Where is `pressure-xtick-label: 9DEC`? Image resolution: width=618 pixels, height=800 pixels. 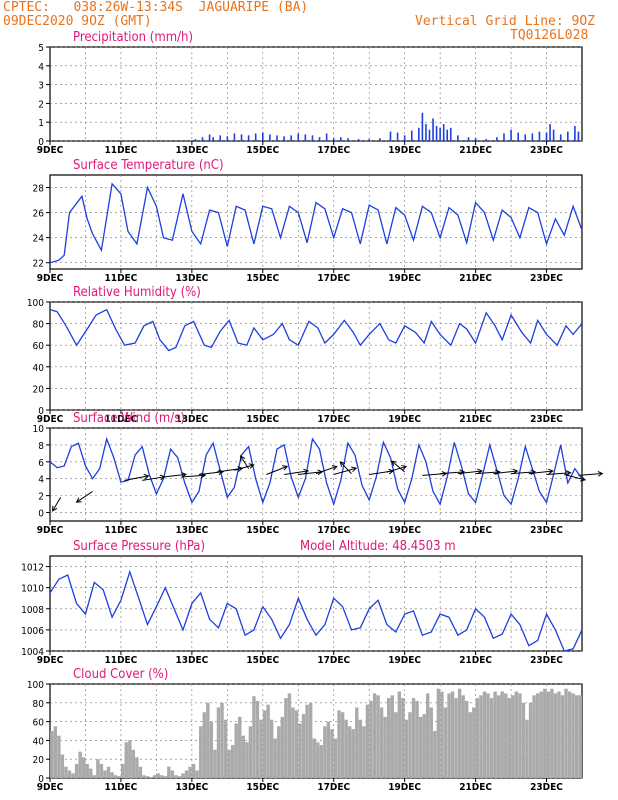
pressure-xtick-label: 9DEC is located at coordinates (50, 660).